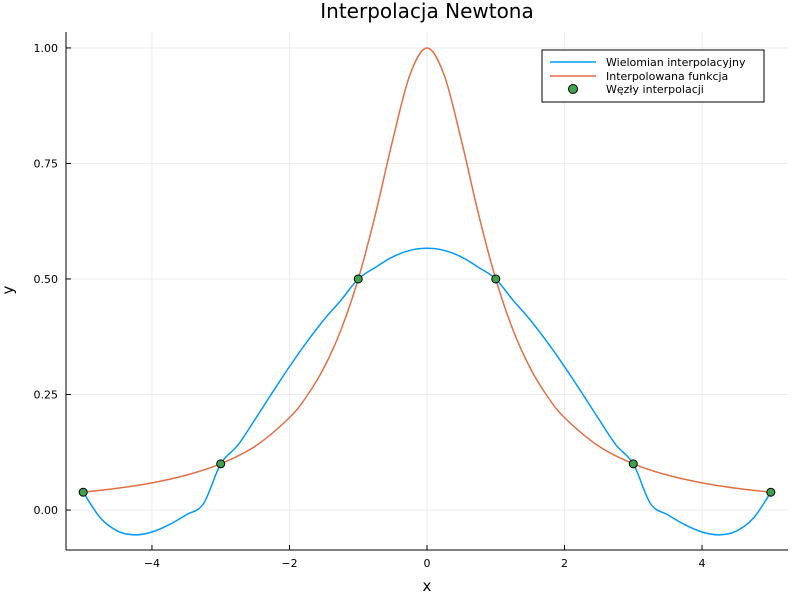 The image size is (800, 600). I want to click on x-axis-label: x, so click(427, 586).